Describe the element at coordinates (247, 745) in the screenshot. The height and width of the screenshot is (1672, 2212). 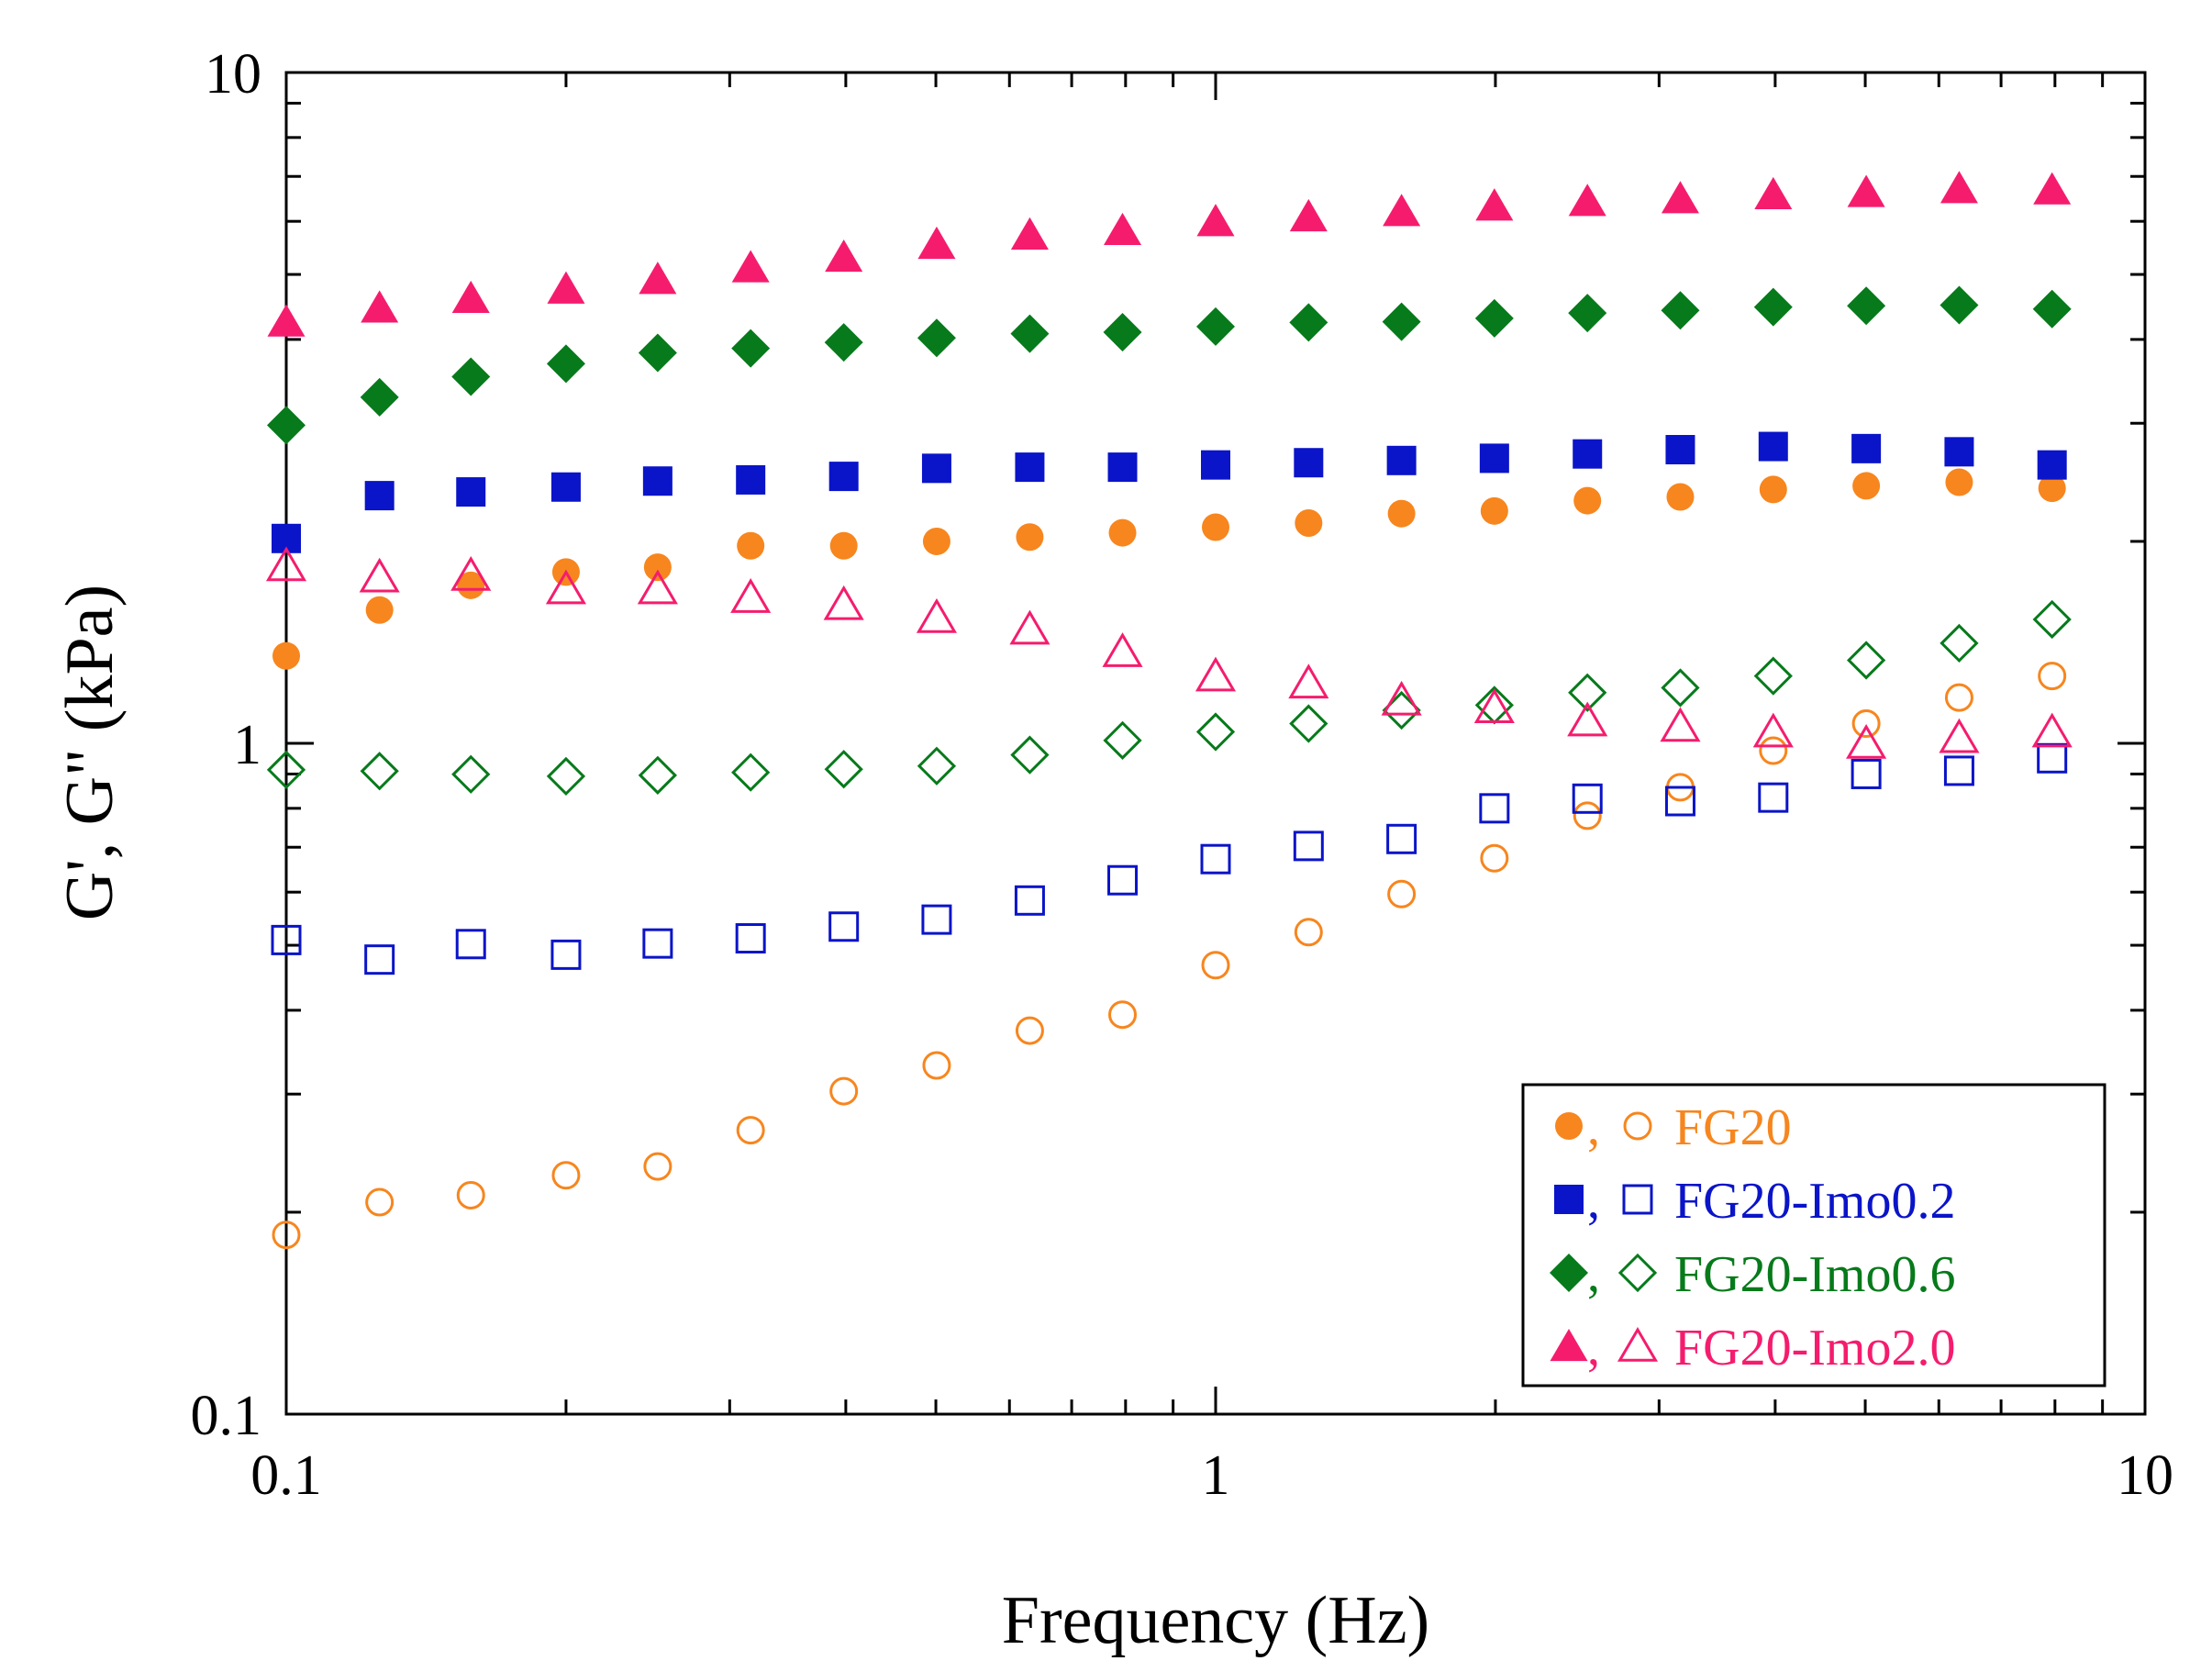
I see `y-tick-label: 1` at that location.